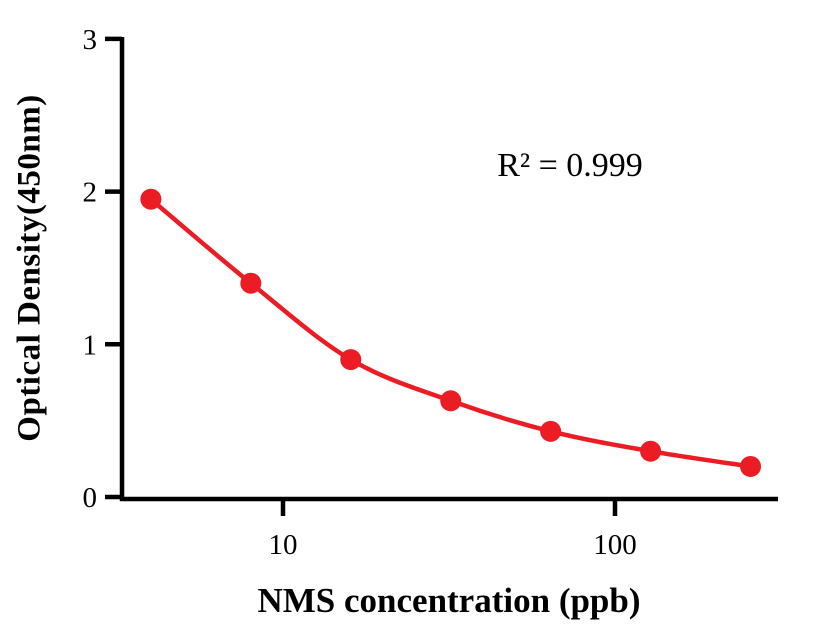 This screenshot has width=816, height=640. Describe the element at coordinates (90, 193) in the screenshot. I see `y-tick-label: 2` at that location.